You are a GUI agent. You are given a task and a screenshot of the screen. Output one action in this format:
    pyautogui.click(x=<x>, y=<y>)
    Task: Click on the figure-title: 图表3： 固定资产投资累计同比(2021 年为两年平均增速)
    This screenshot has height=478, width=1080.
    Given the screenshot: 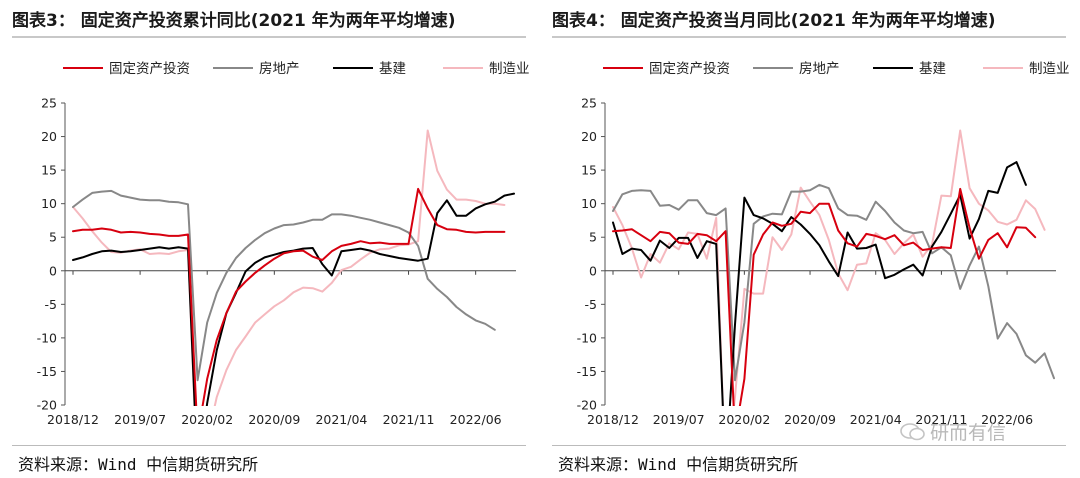 What is the action you would take?
    pyautogui.click(x=234, y=21)
    